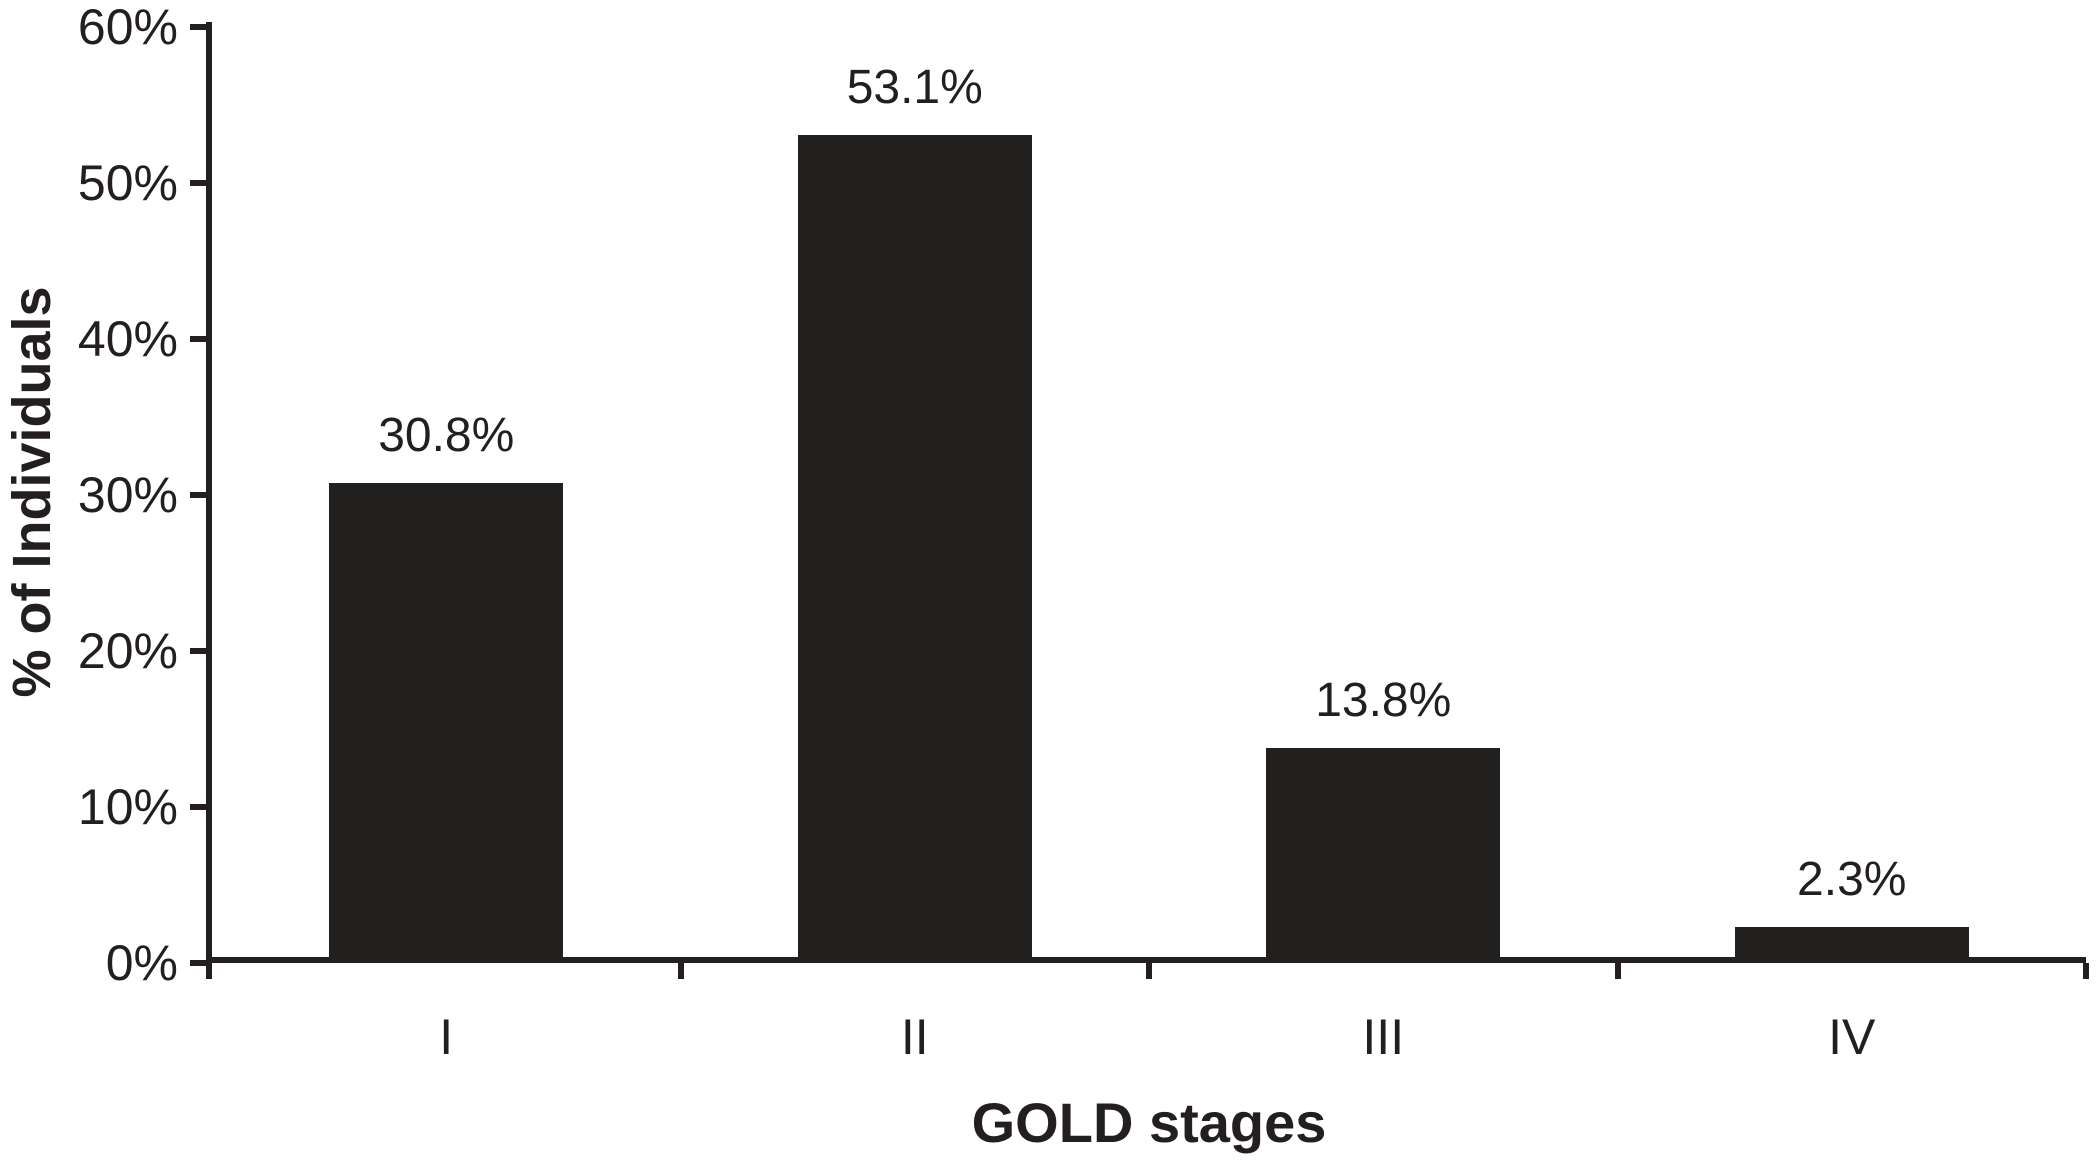 This screenshot has width=2097, height=1162. What do you see at coordinates (127, 651) in the screenshot?
I see `y-tick-label: 20%` at bounding box center [127, 651].